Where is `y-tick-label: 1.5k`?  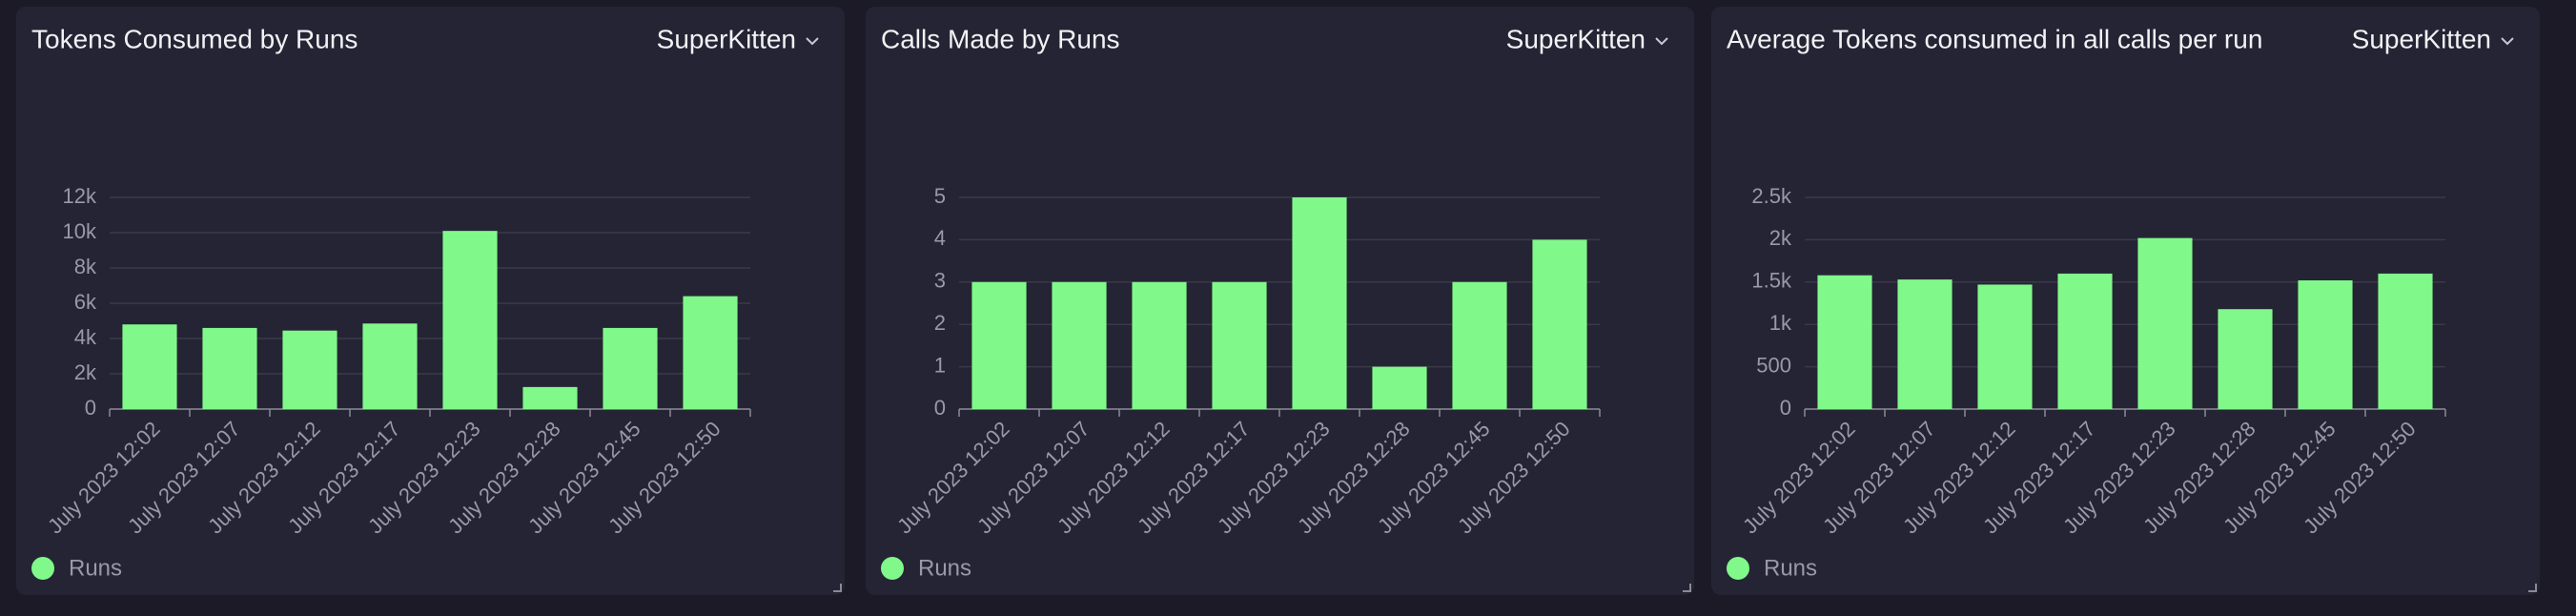
y-tick-label: 1.5k is located at coordinates (1771, 281).